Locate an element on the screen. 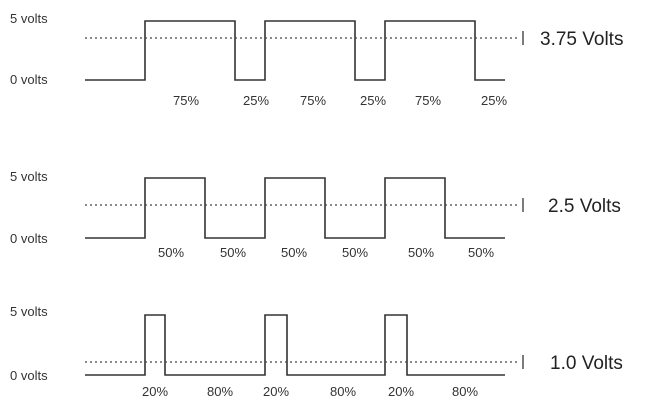 The image size is (654, 403). average-voltage-label: 1.0 Volts is located at coordinates (586, 363).